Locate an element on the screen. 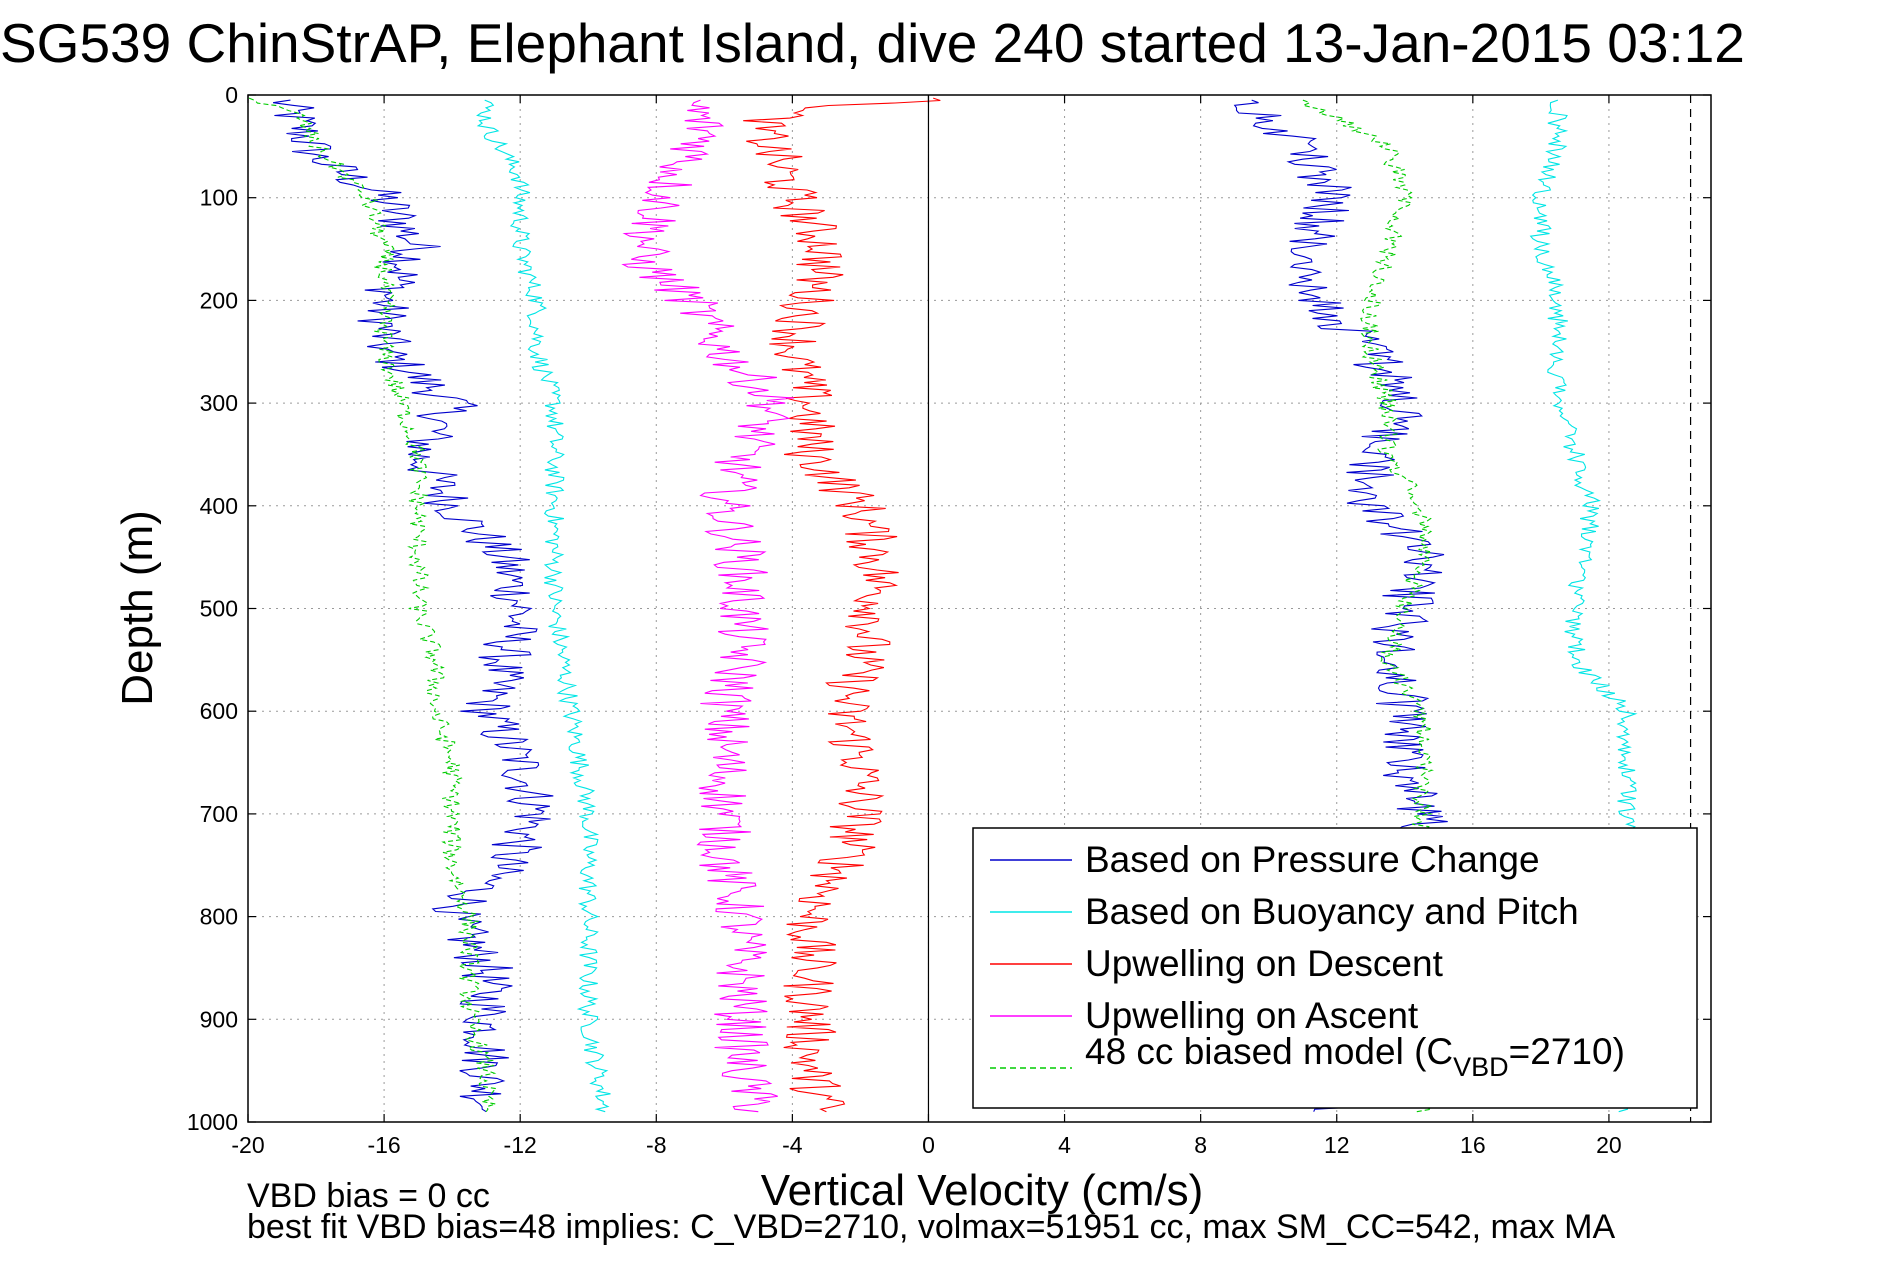 The image size is (1891, 1267). x-tick-label: 4 is located at coordinates (1064, 1145).